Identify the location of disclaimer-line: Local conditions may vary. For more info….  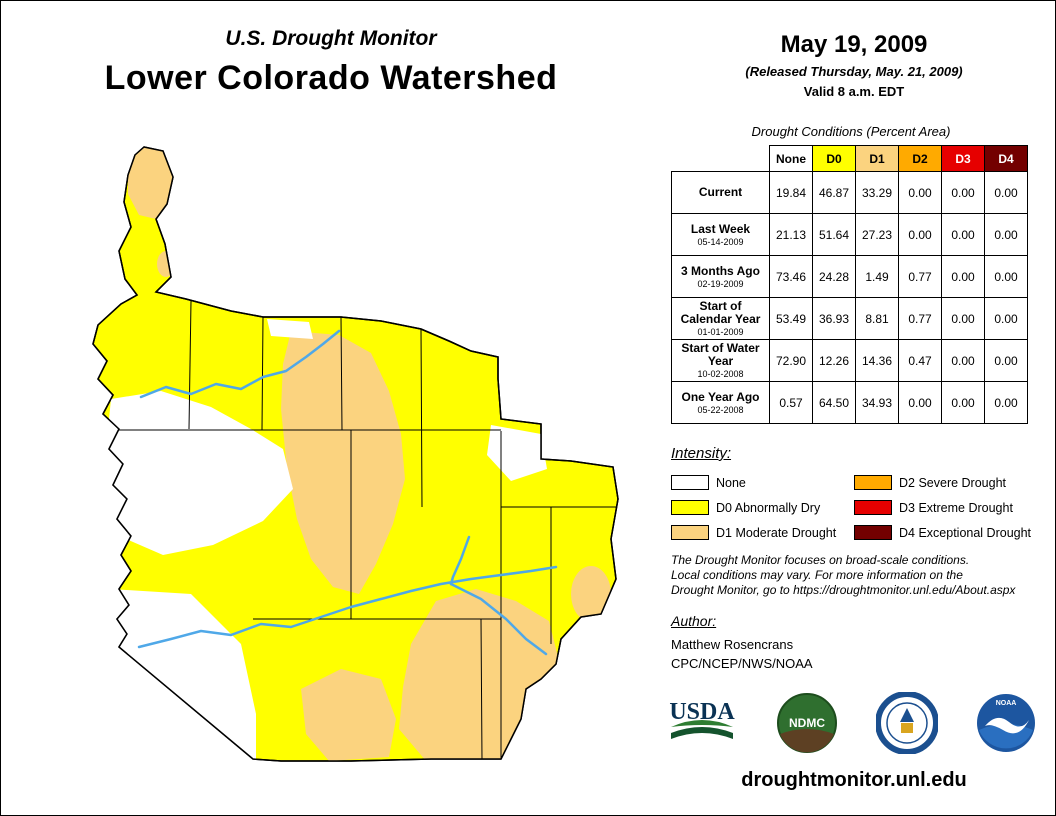
(817, 575).